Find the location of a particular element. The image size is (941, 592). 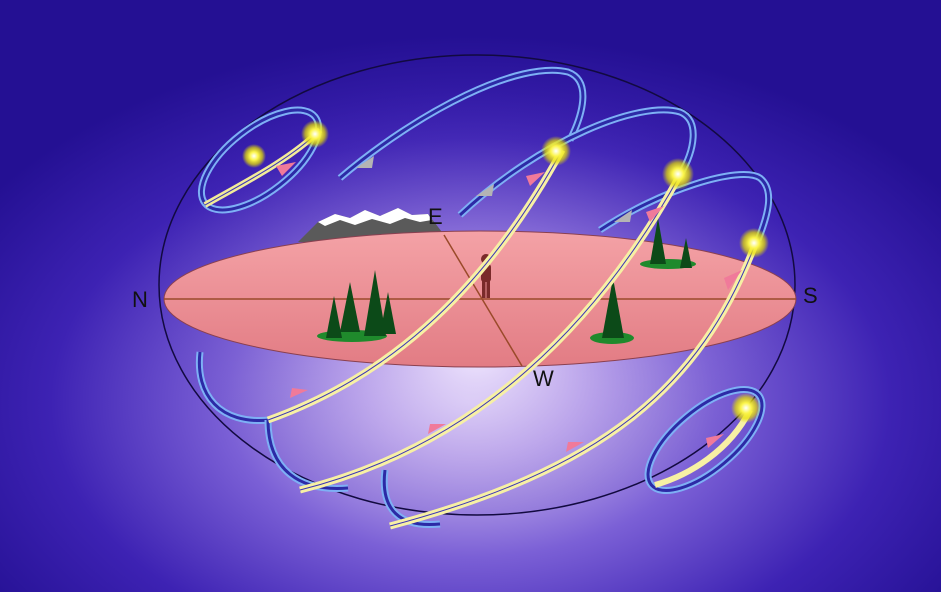

sun-path-winter-circle is located at coordinates (705, 440).